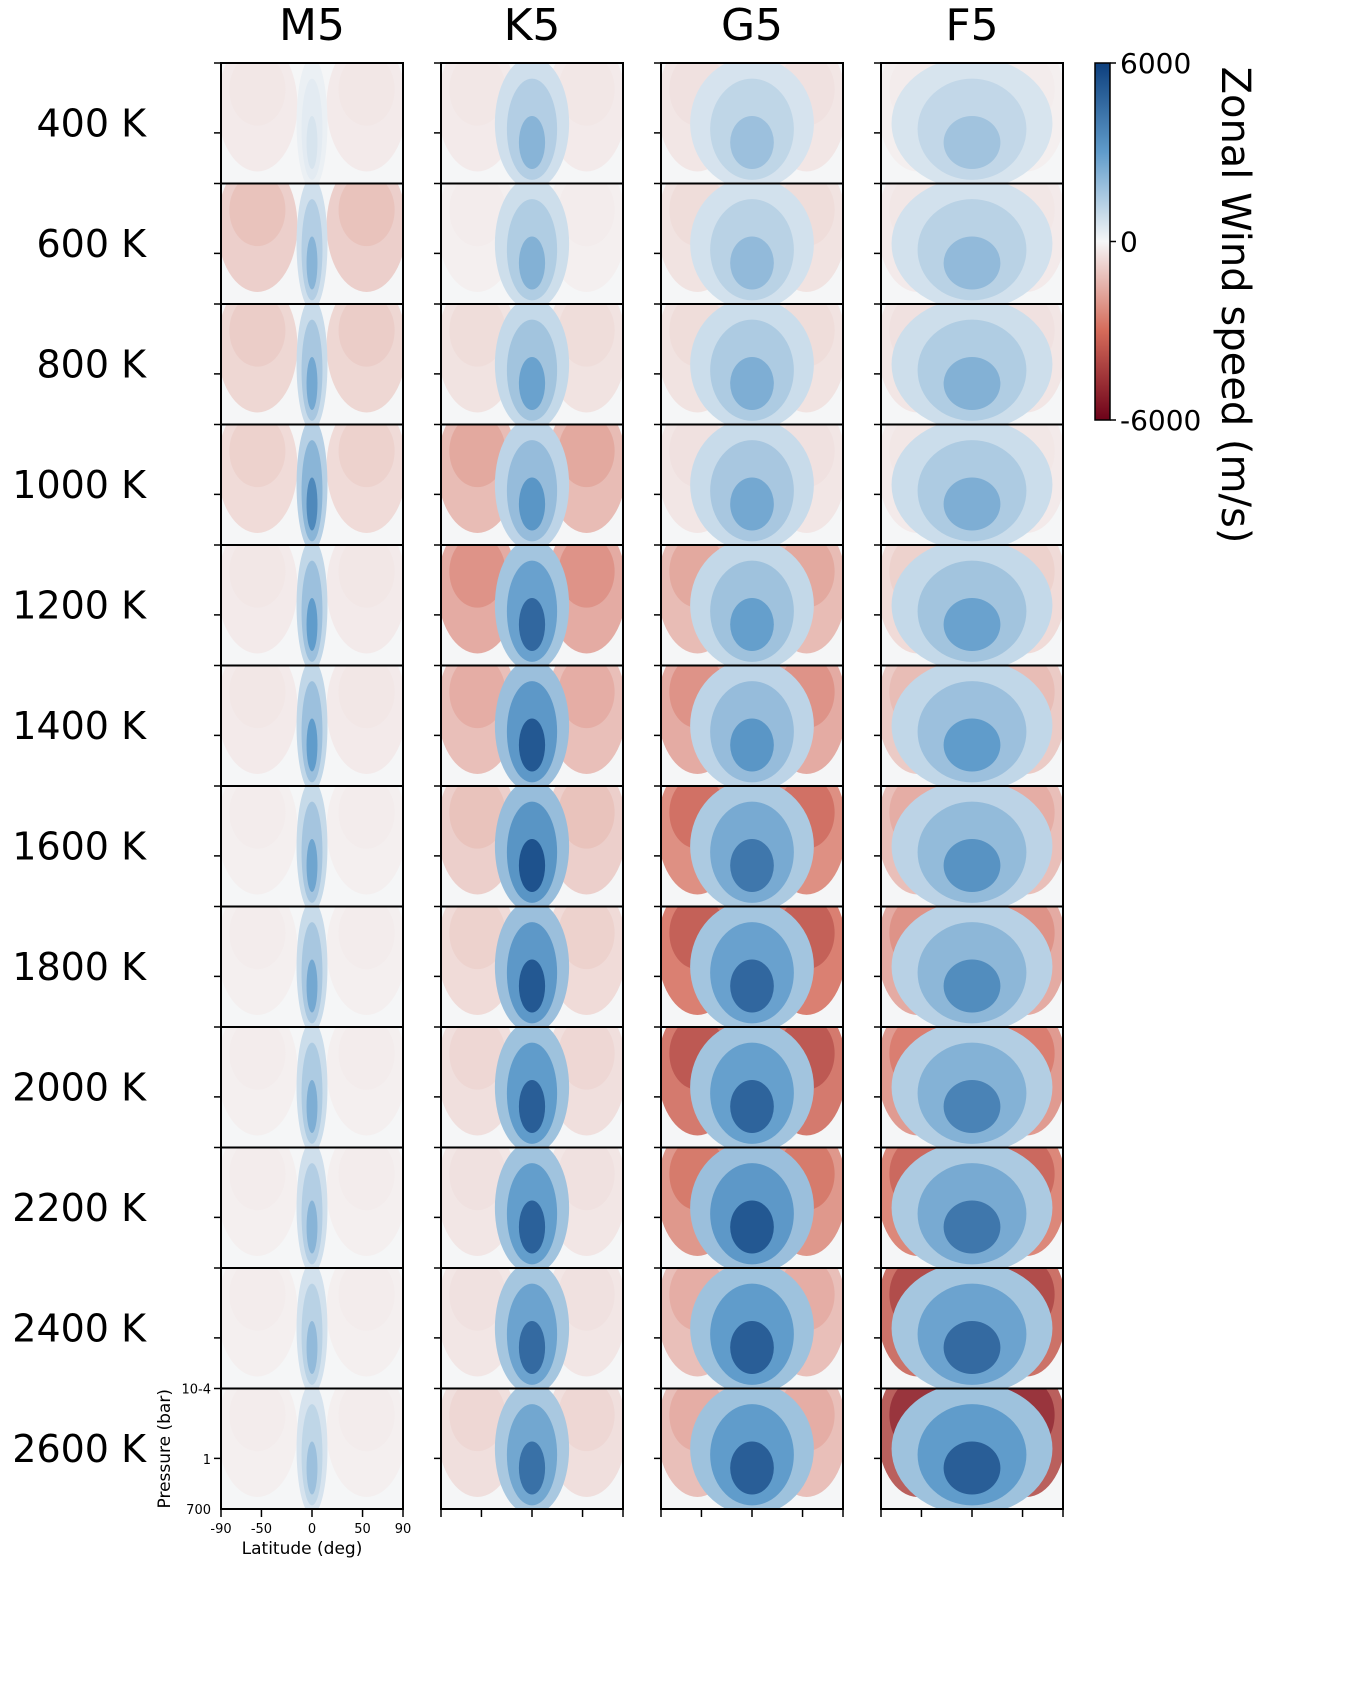 The height and width of the screenshot is (1701, 1353). What do you see at coordinates (79, 1087) in the screenshot?
I see `row-label: 2000 K` at bounding box center [79, 1087].